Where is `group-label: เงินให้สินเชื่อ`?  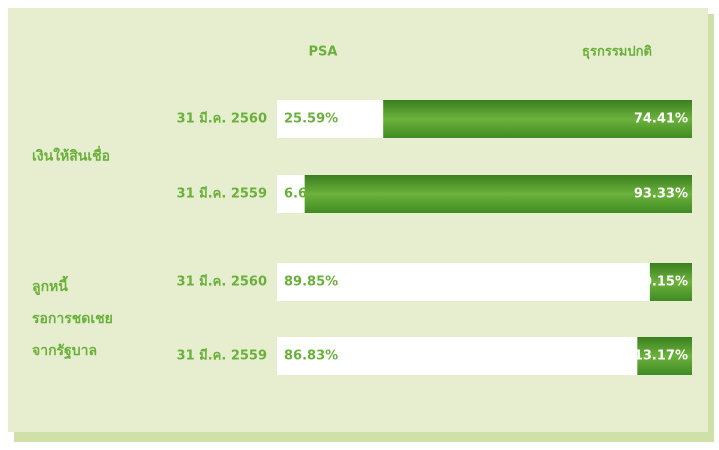 group-label: เงินให้สินเชื่อ is located at coordinates (71, 155).